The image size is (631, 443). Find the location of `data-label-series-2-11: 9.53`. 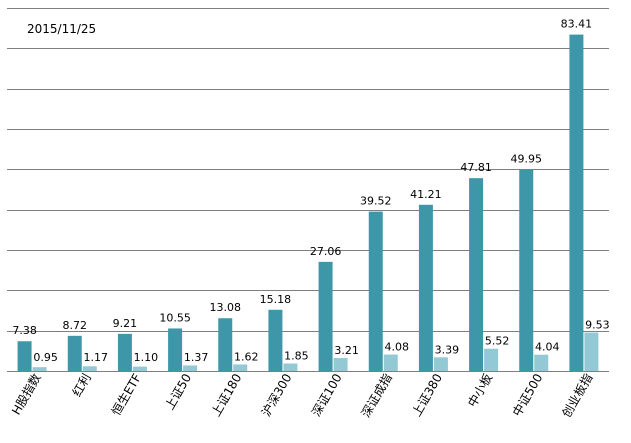

data-label-series-2-11: 9.53 is located at coordinates (597, 325).